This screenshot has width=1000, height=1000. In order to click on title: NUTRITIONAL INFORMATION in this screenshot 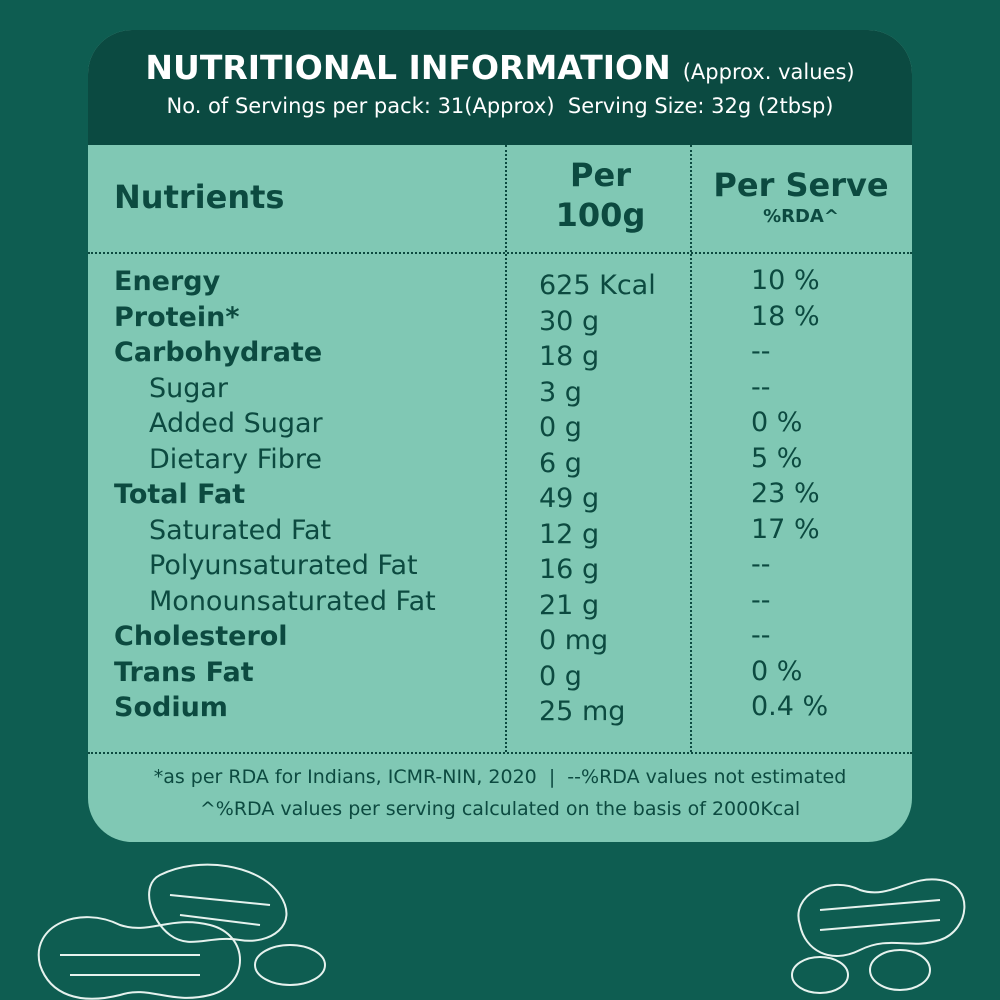, I will do `click(408, 67)`.